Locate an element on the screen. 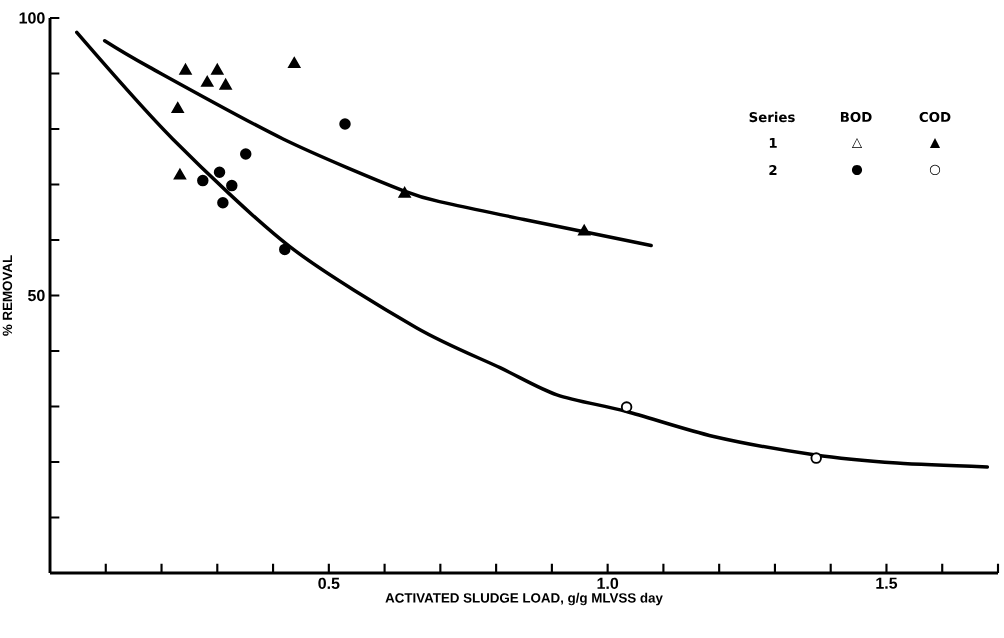 The width and height of the screenshot is (1004, 638). y-tick-label: 50 is located at coordinates (36, 295).